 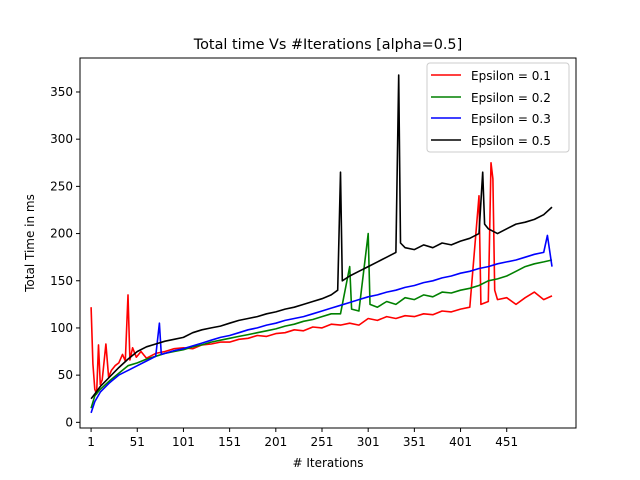 What do you see at coordinates (65, 257) in the screenshot?
I see `y-axis-ticks: 0 50 100 150 200 250 300 350` at bounding box center [65, 257].